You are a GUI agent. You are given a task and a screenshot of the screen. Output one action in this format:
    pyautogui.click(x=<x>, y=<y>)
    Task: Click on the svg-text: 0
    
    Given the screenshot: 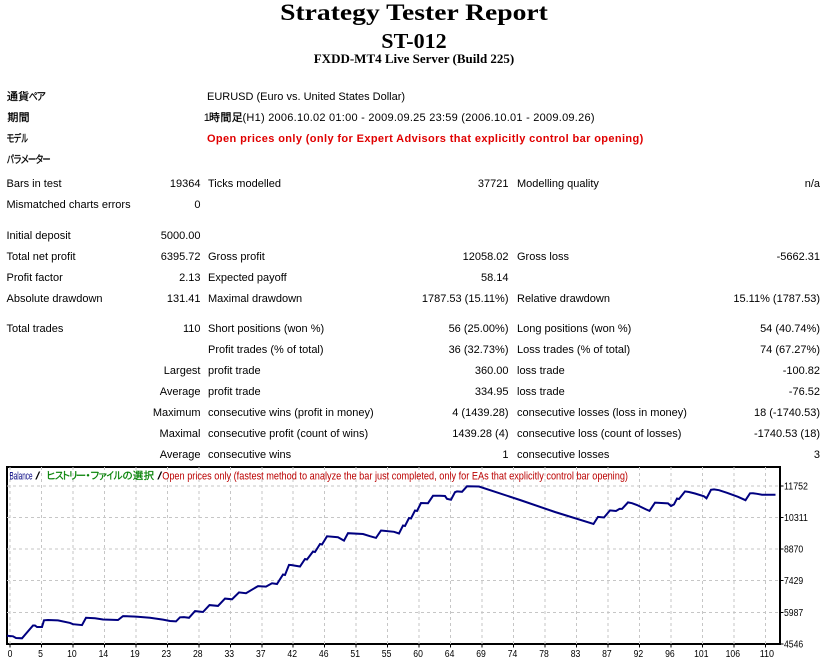 What is the action you would take?
    pyautogui.click(x=10, y=654)
    